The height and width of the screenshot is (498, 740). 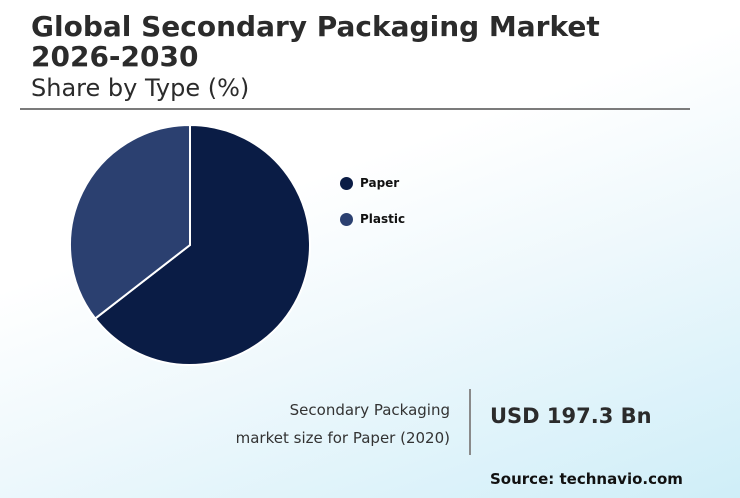 What do you see at coordinates (342, 438) in the screenshot?
I see `kpi-caption-line-2: market size for Paper (2020)` at bounding box center [342, 438].